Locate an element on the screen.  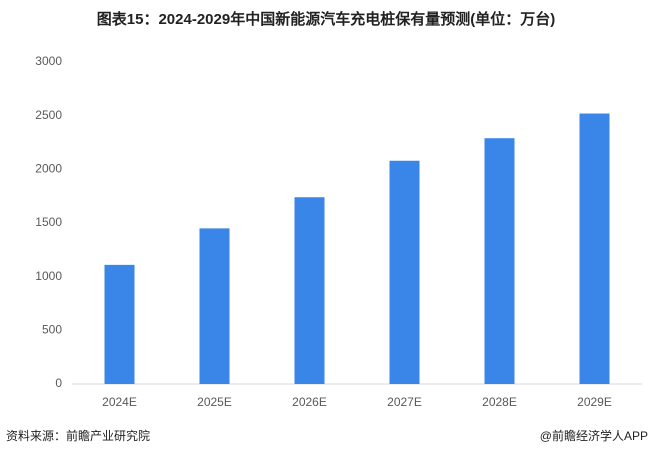
y-tick-label: 1000 is located at coordinates (48, 276).